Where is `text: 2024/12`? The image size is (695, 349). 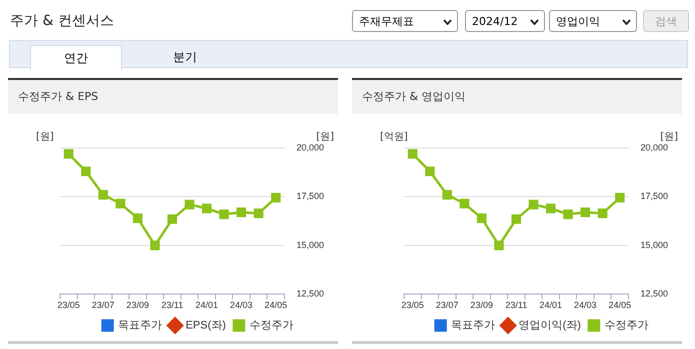 text: 2024/12 is located at coordinates (495, 21).